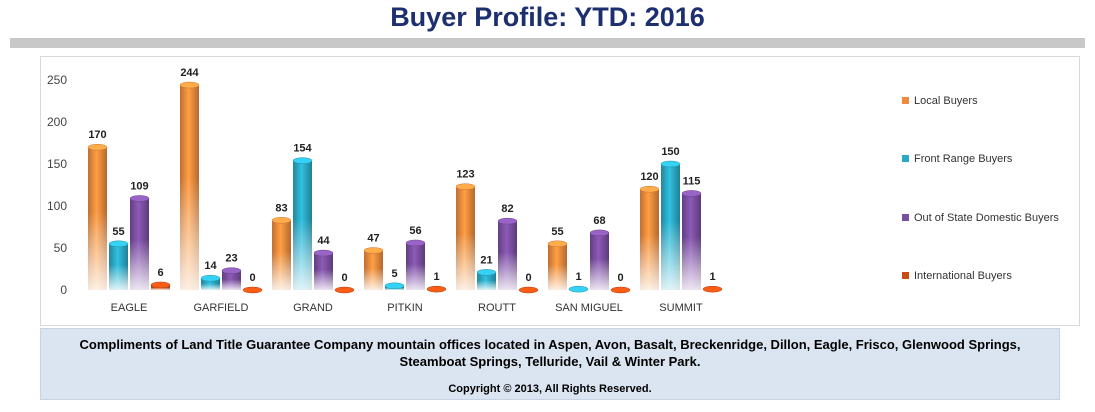 This screenshot has width=1095, height=412. What do you see at coordinates (57, 206) in the screenshot?
I see `y-tick-label: 100` at bounding box center [57, 206].